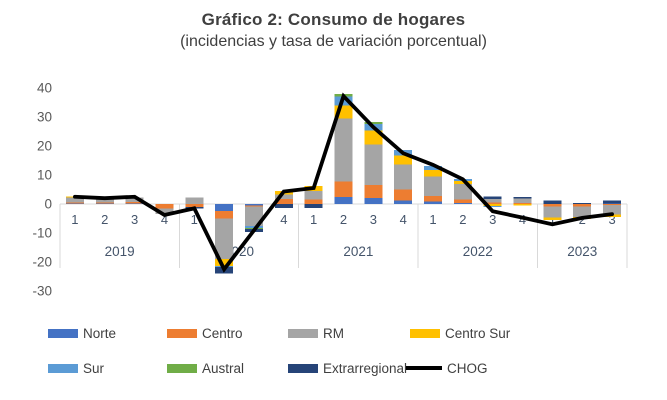 This screenshot has height=400, width=667. I want to click on legend-item-norte: Norte, so click(82, 333).